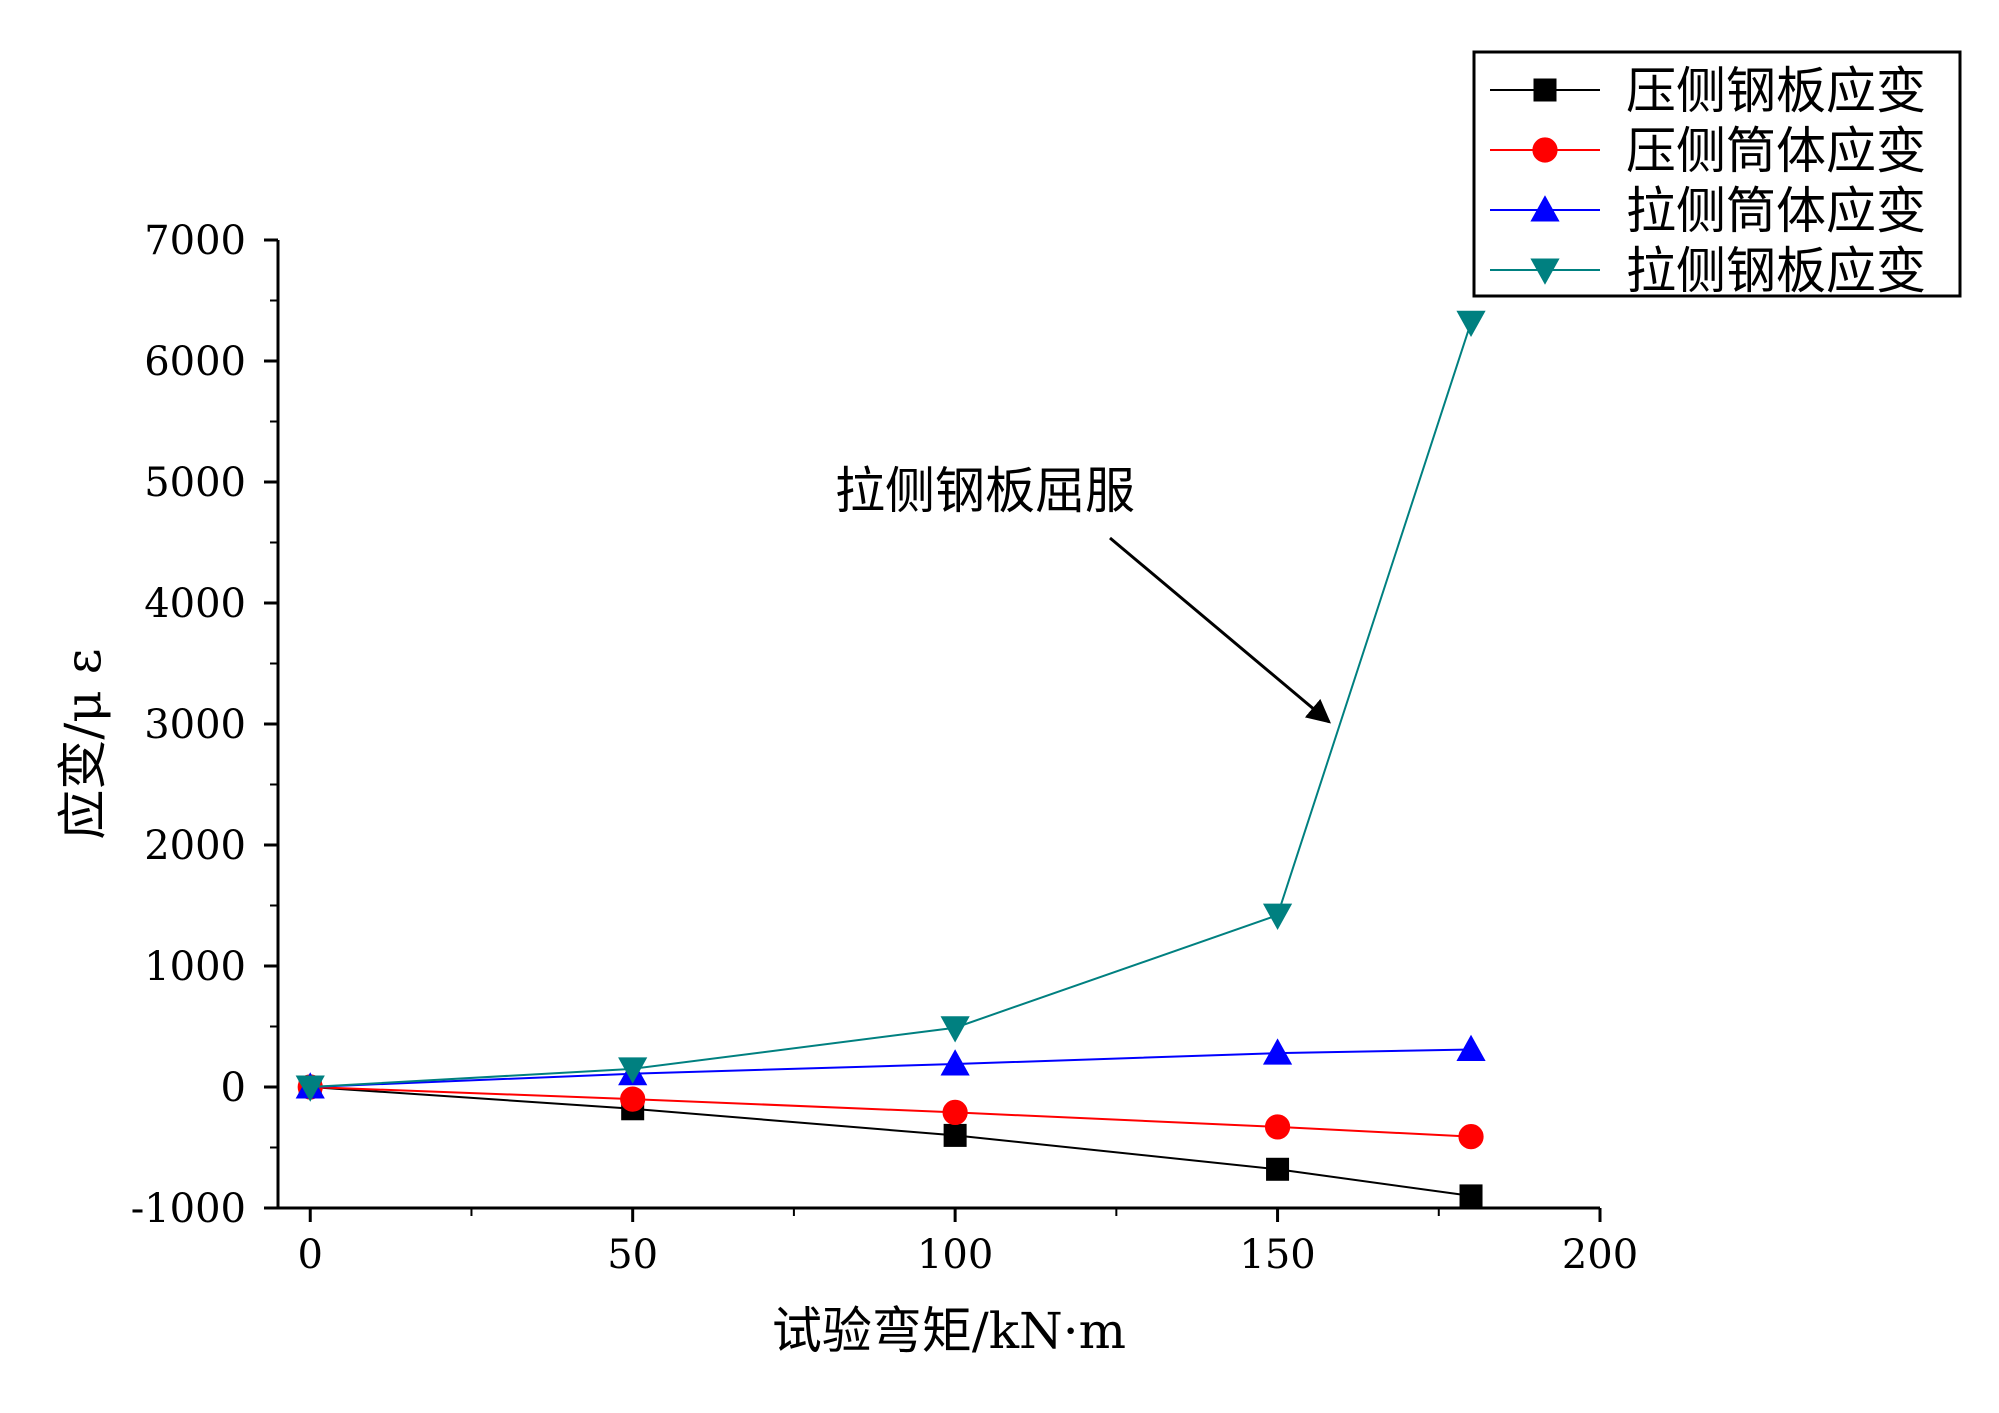 The width and height of the screenshot is (1999, 1413). I want to click on x-axis-title: 试验弯矩/kN·m, so click(949, 1331).